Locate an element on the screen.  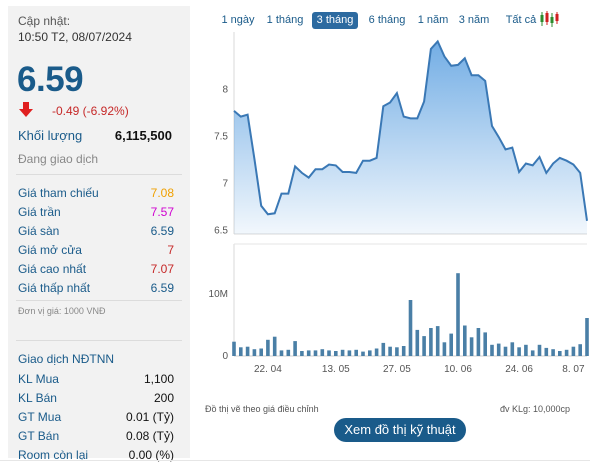
detail-label: Giá thấp nhất is located at coordinates (54, 288).